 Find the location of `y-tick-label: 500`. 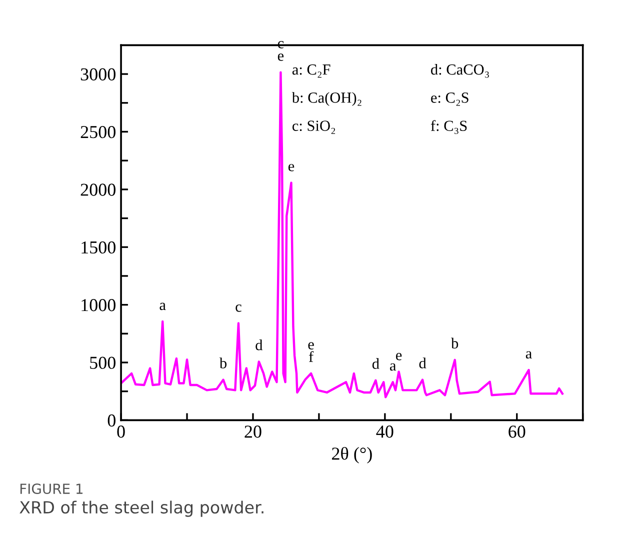

y-tick-label: 500 is located at coordinates (103, 362).